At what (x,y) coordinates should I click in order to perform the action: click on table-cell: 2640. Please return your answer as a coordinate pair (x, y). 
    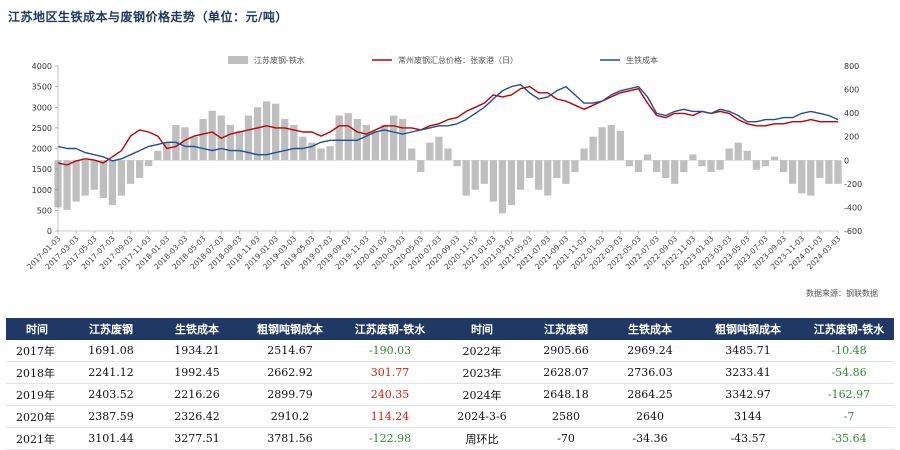
    Looking at the image, I should click on (650, 416).